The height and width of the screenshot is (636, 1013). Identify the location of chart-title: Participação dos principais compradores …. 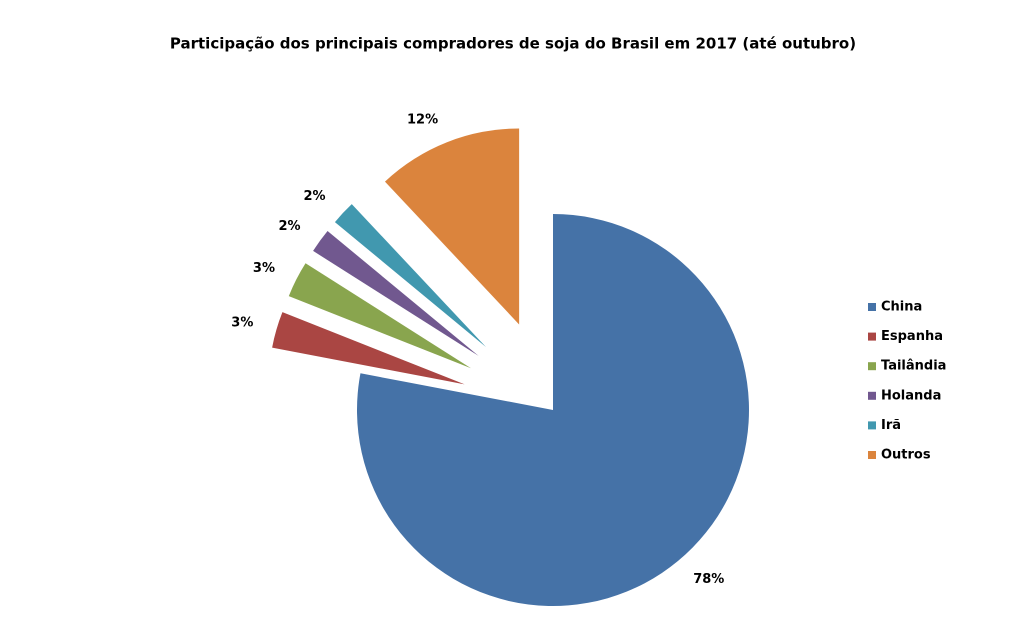
(513, 44).